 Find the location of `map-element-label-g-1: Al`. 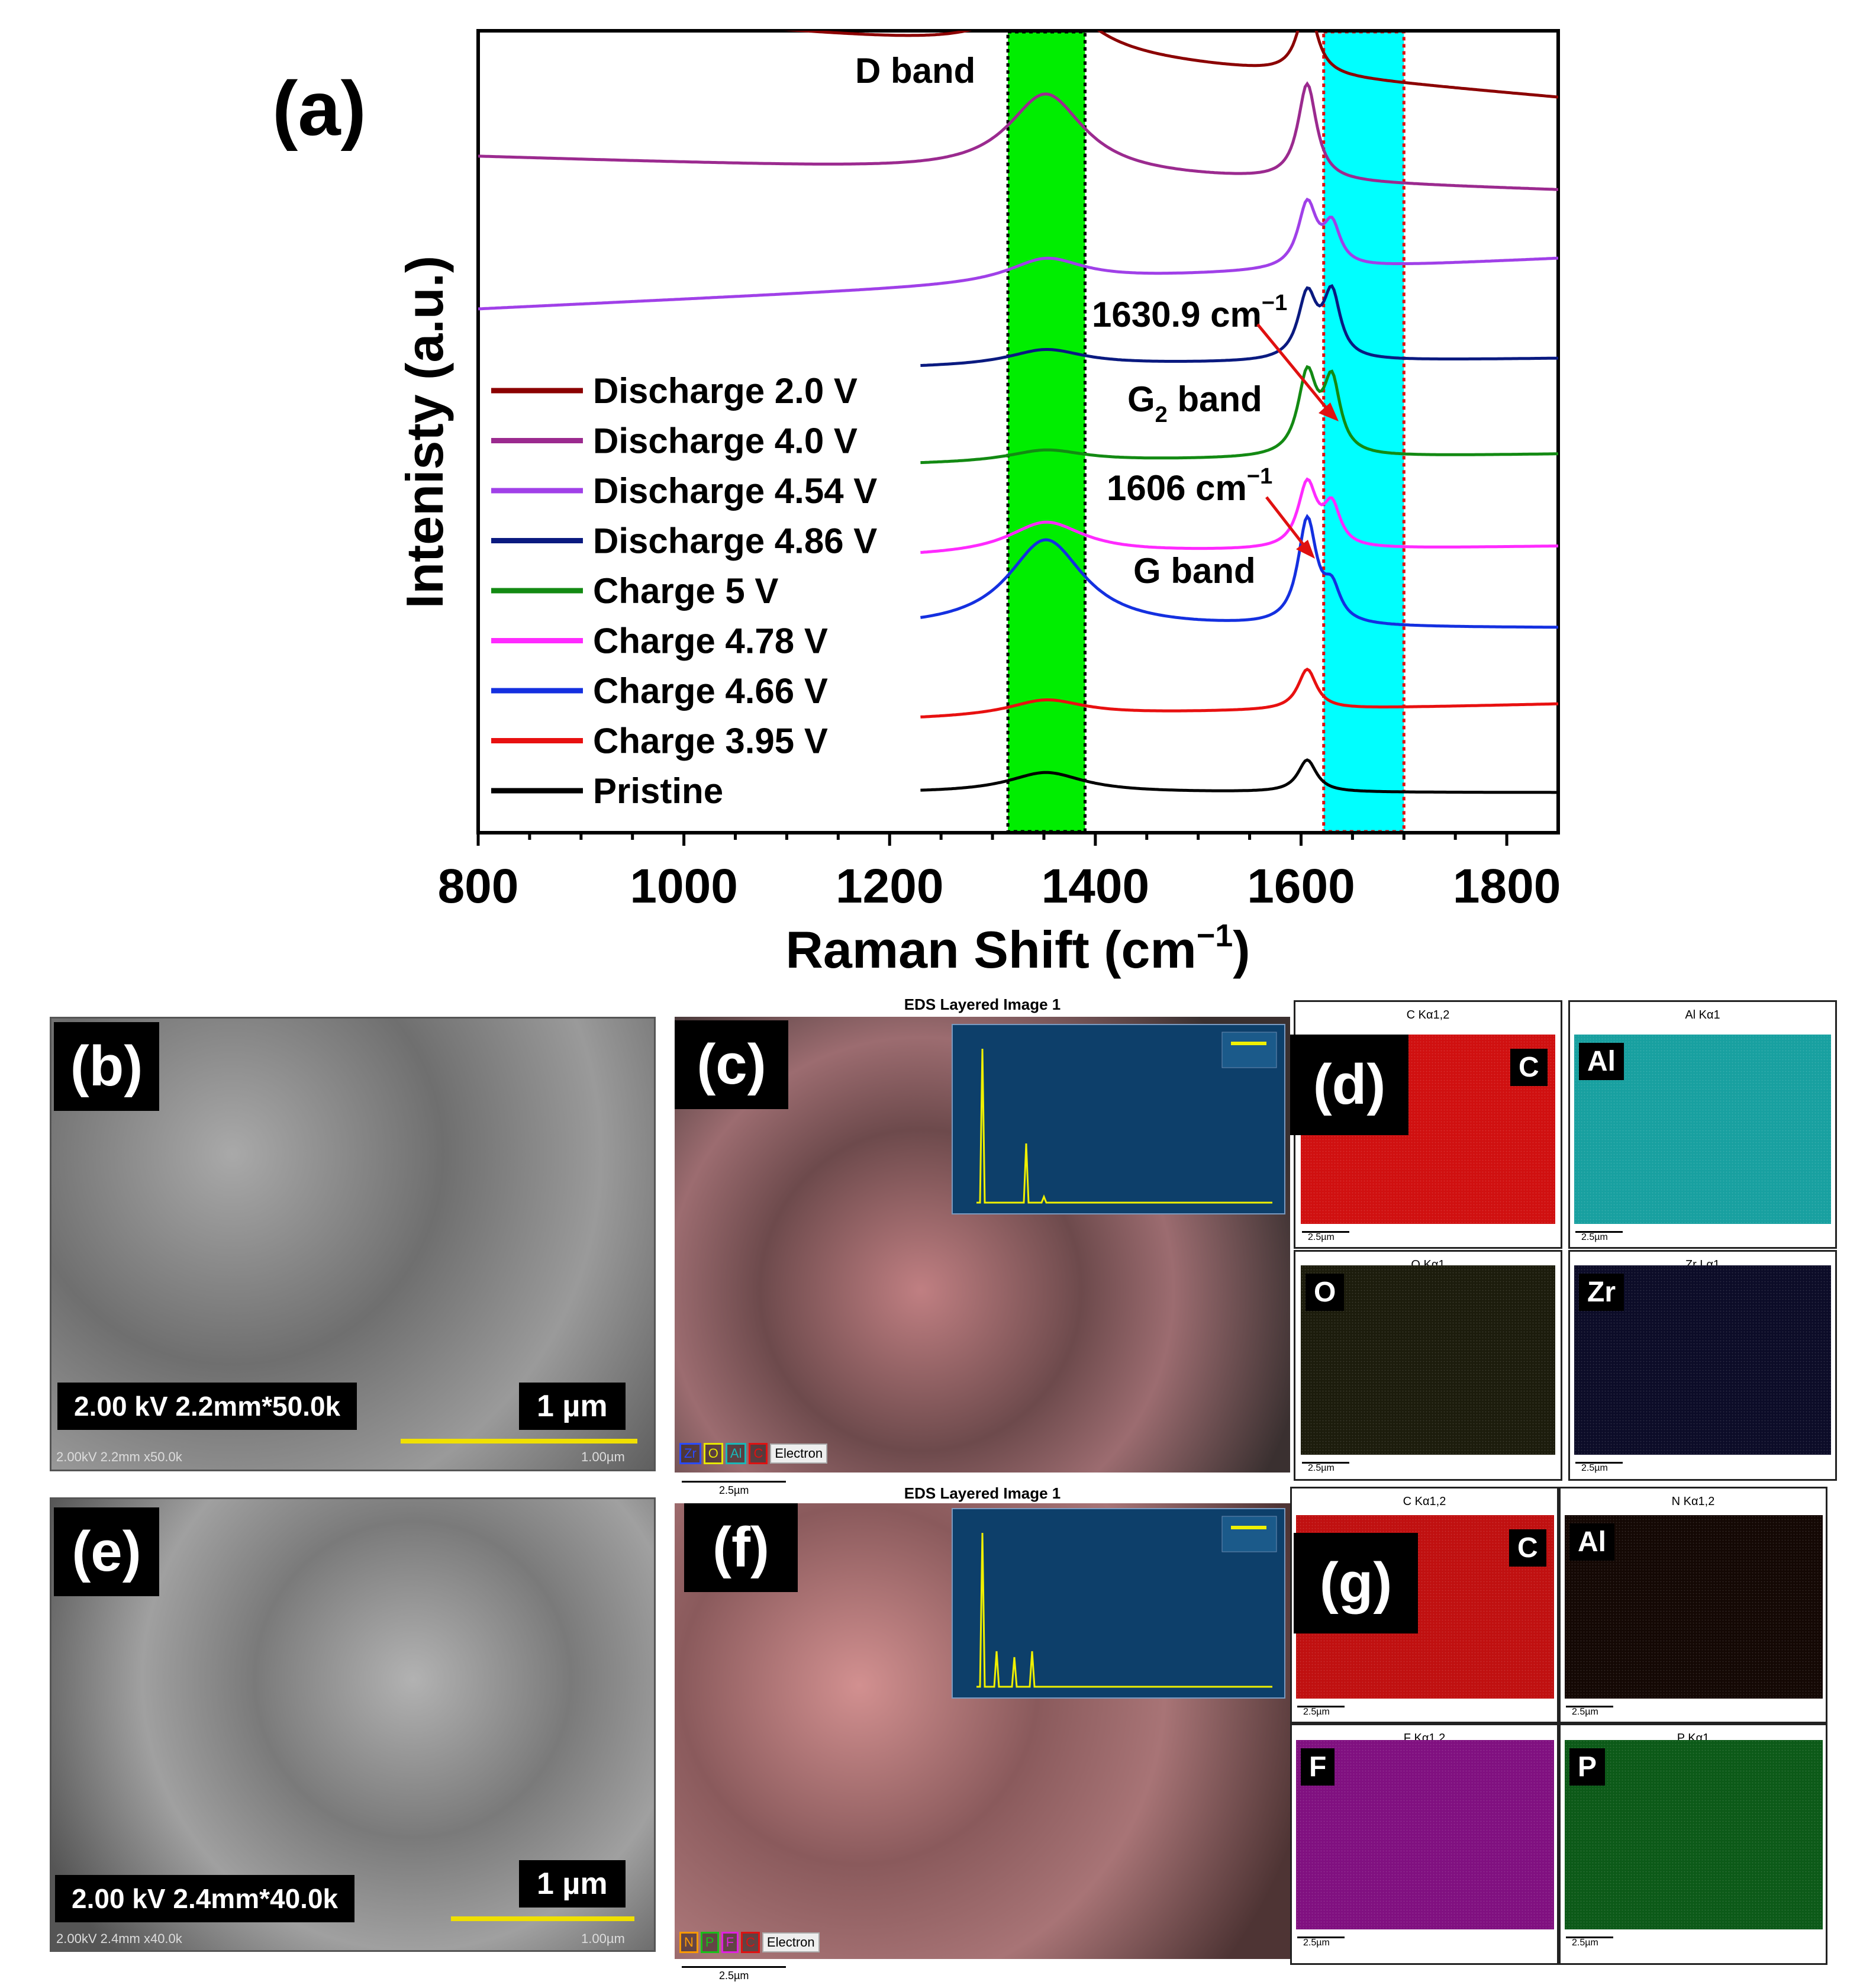

map-element-label-g-1: Al is located at coordinates (1592, 1542).